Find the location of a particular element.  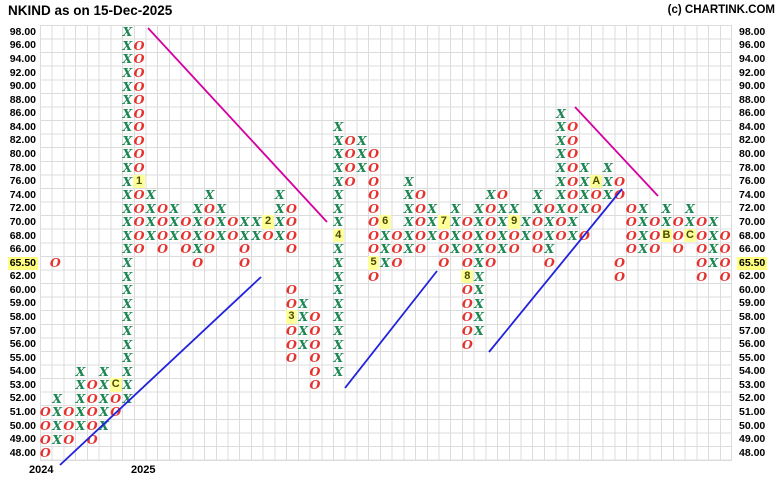

price-label-right: 56.00 is located at coordinates (752, 344).